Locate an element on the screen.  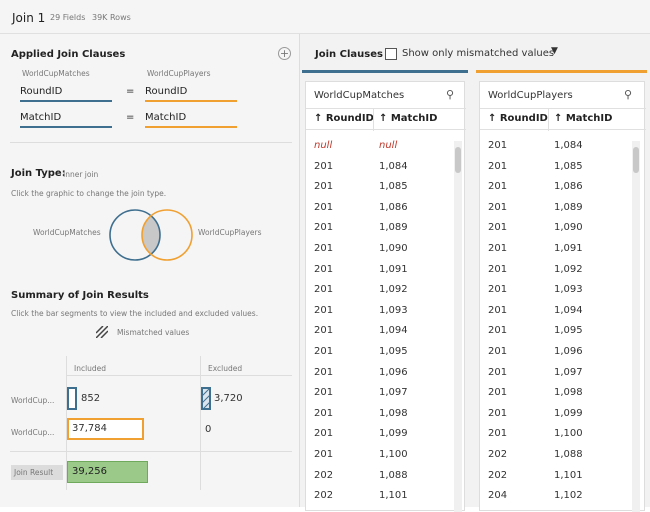
table-row: 201 1,093 is located at coordinates (550, 291).